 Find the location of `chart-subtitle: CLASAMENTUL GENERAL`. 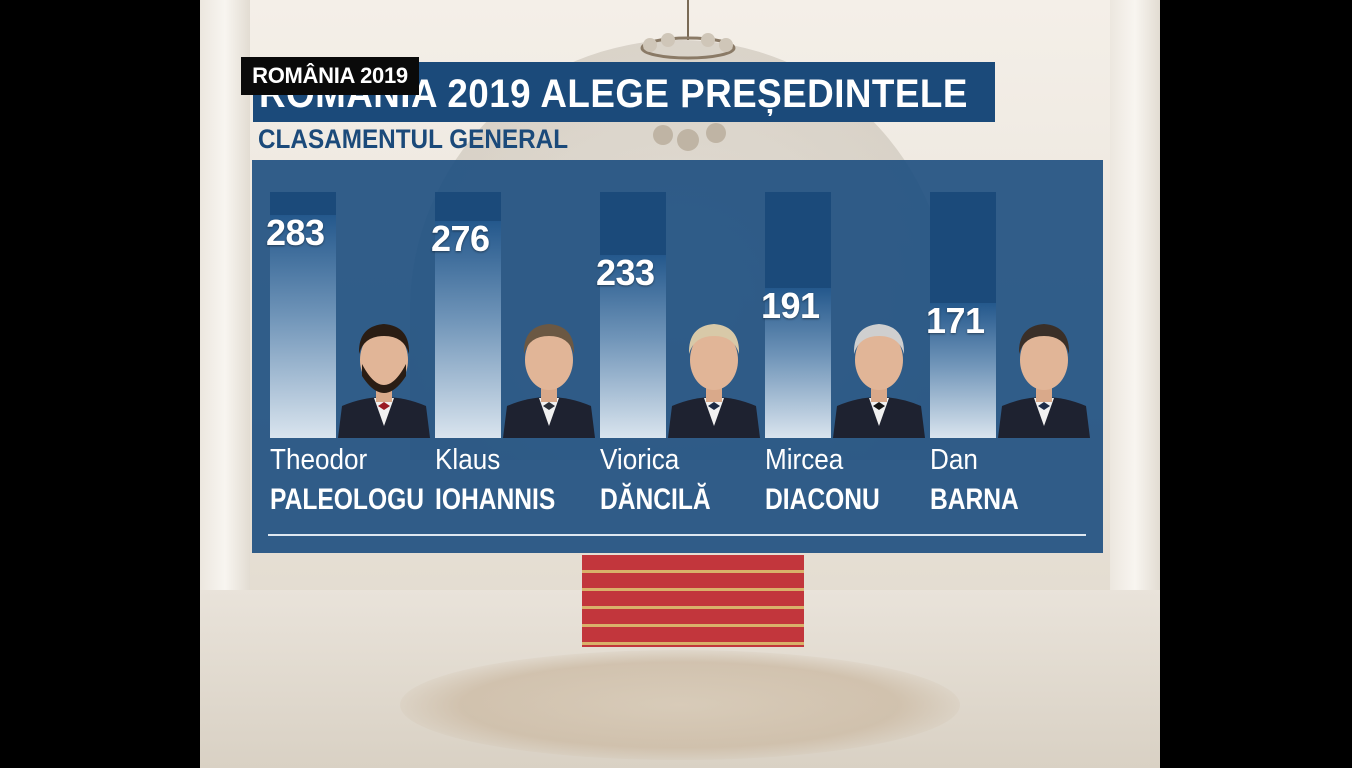

chart-subtitle: CLASAMENTUL GENERAL is located at coordinates (413, 139).